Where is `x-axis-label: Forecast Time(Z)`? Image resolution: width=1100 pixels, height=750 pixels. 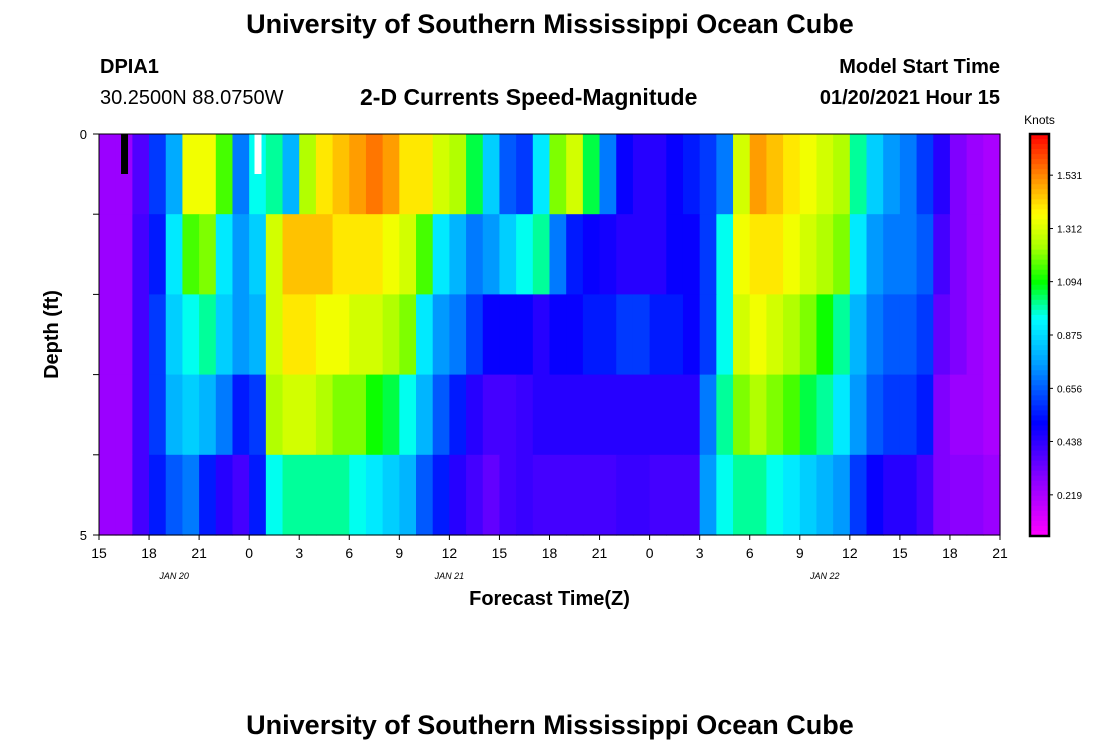 x-axis-label: Forecast Time(Z) is located at coordinates (549, 599).